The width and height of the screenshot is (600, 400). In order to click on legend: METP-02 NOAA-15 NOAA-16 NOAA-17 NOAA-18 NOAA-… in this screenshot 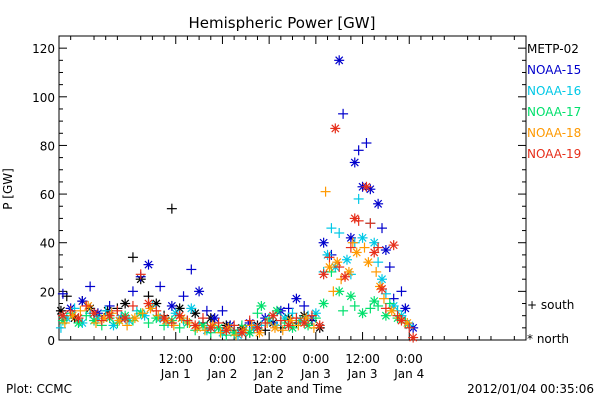, I will do `click(554, 101)`.